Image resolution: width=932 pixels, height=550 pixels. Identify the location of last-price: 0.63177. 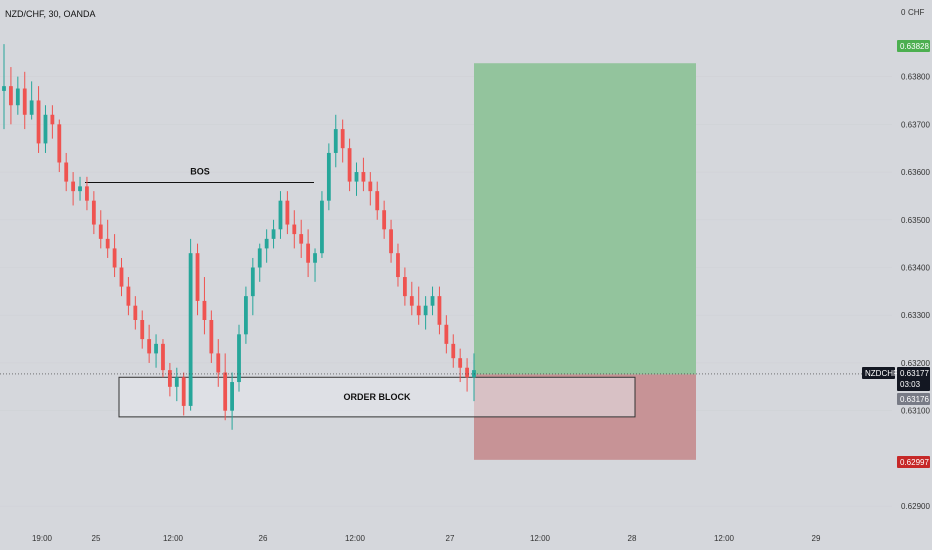
(914, 373).